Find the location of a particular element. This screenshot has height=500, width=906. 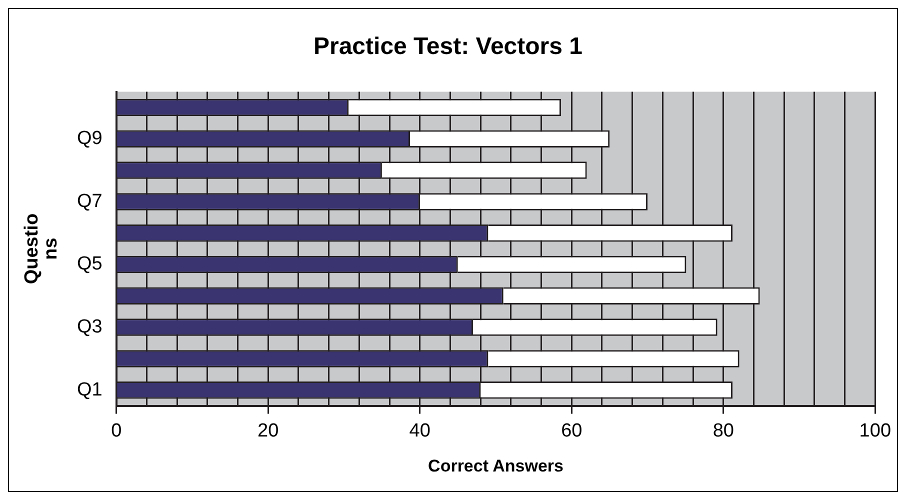

x-tick-label: 40 is located at coordinates (419, 431).